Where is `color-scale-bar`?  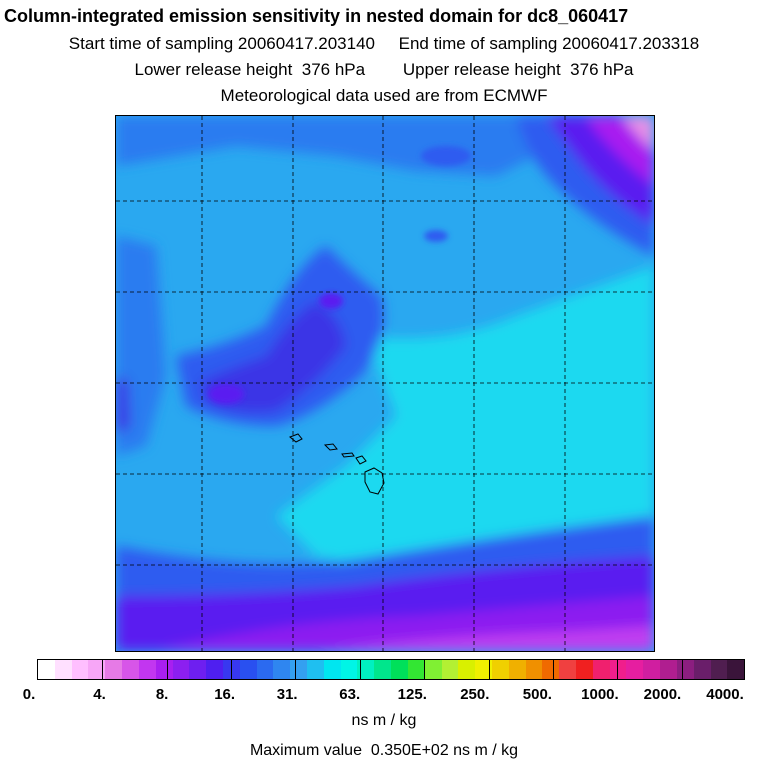
color-scale-bar is located at coordinates (391, 669).